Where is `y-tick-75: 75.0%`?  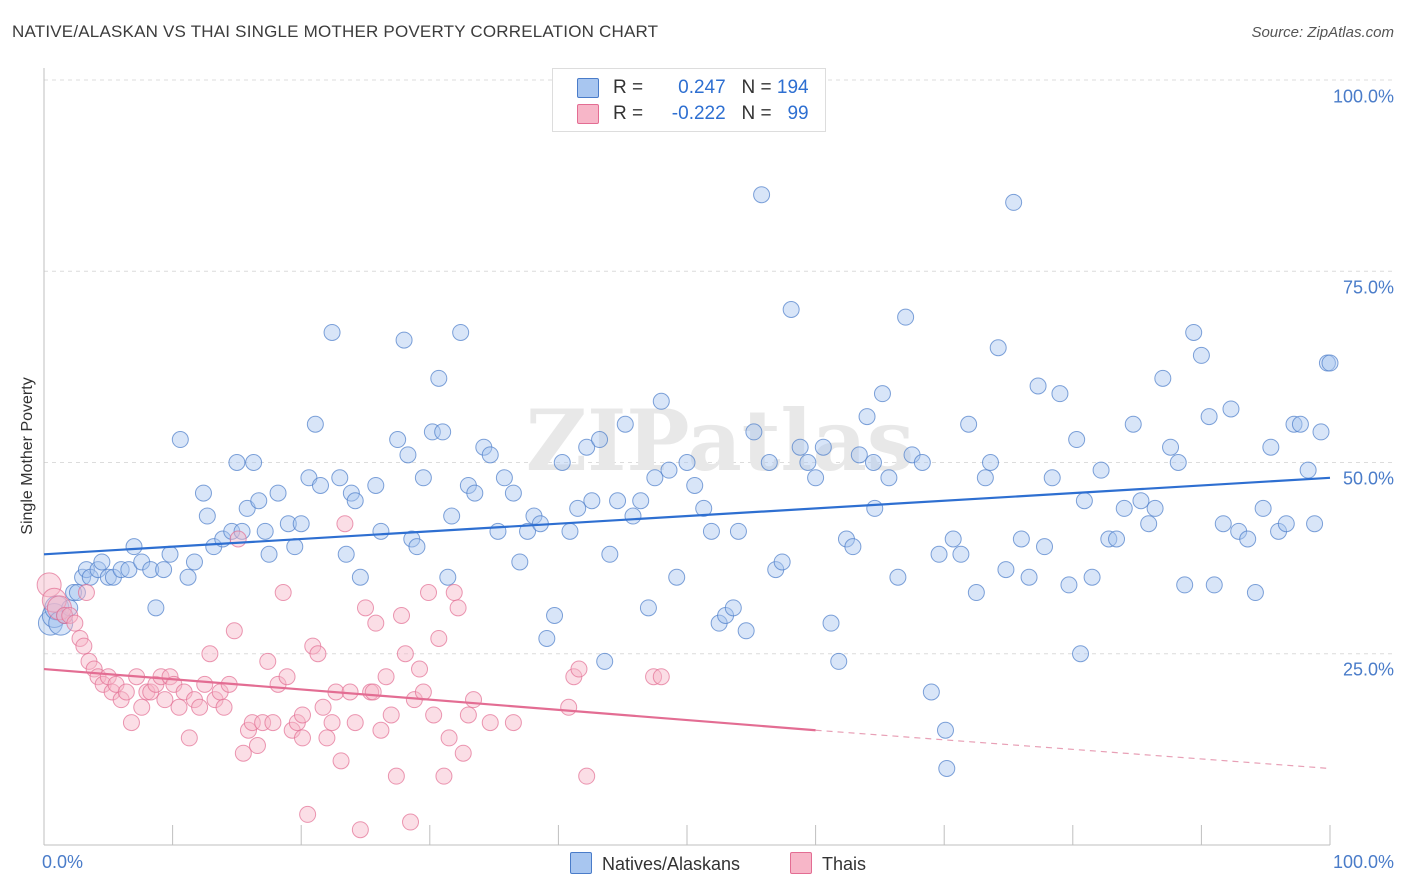 y-tick-75: 75.0% is located at coordinates (1368, 287).